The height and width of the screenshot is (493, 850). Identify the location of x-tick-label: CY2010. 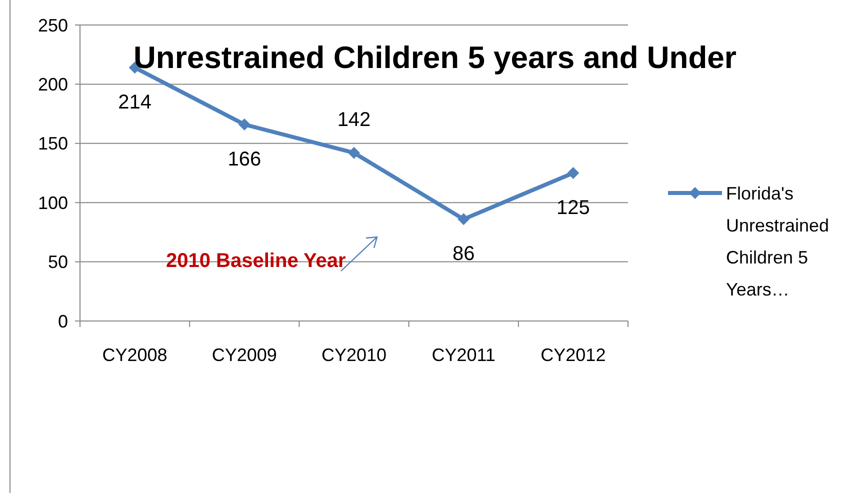
(354, 355).